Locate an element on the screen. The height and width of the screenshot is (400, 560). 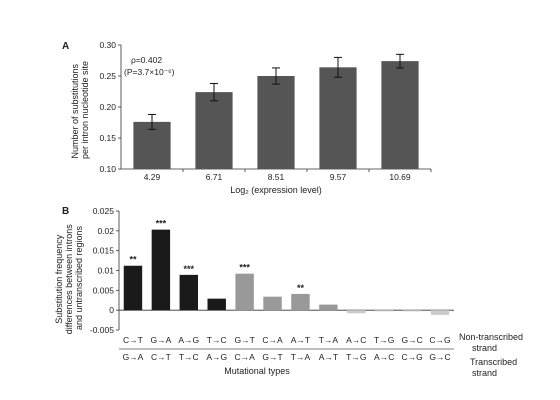
panel-b-bottom-label: G→T is located at coordinates (272, 357).